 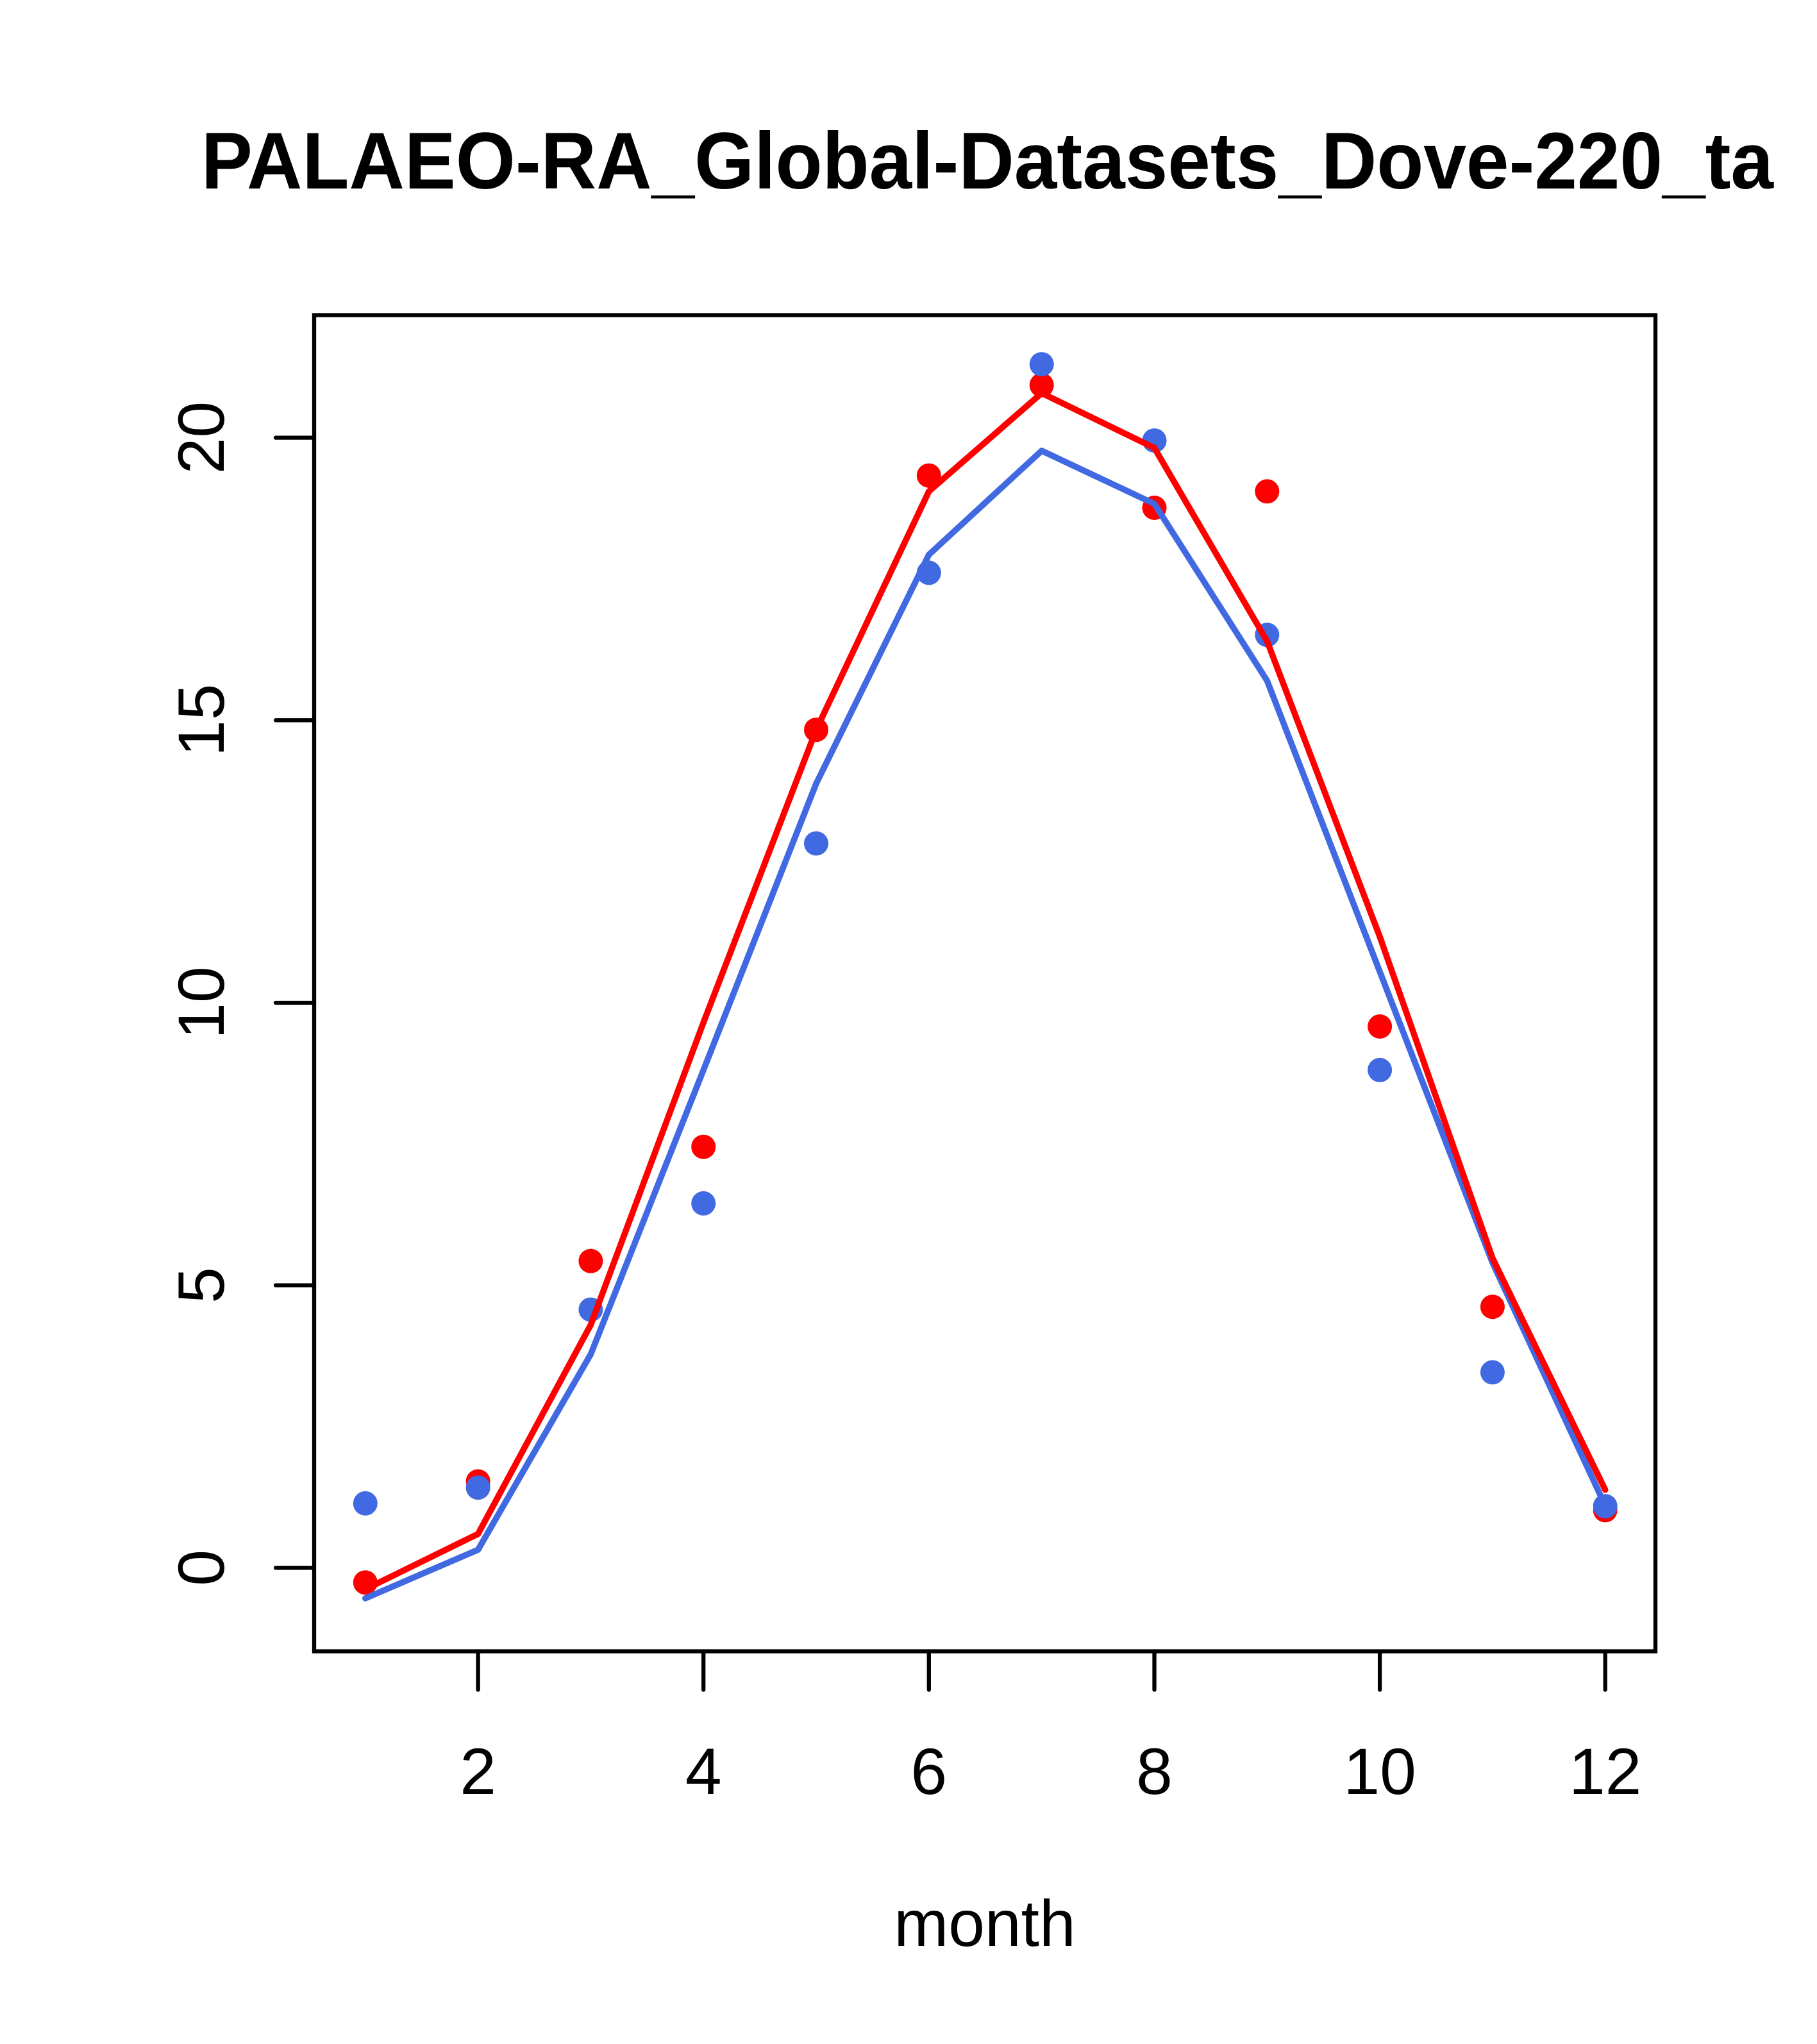 What do you see at coordinates (703, 1772) in the screenshot?
I see `svg-text: 4` at bounding box center [703, 1772].